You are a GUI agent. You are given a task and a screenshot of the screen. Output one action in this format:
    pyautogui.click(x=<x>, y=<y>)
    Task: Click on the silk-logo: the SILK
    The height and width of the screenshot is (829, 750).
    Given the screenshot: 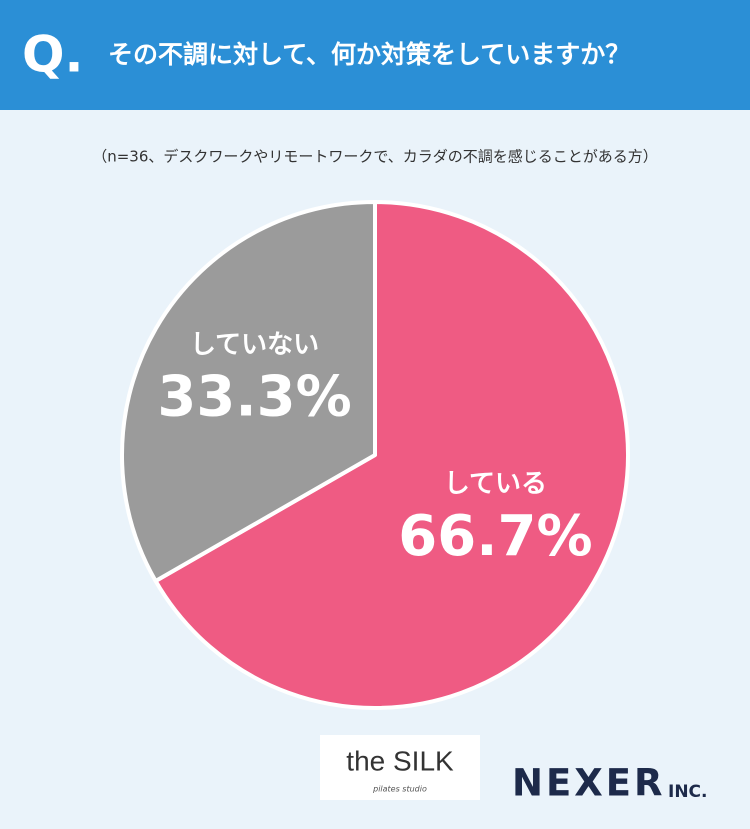 What is the action you would take?
    pyautogui.click(x=400, y=760)
    